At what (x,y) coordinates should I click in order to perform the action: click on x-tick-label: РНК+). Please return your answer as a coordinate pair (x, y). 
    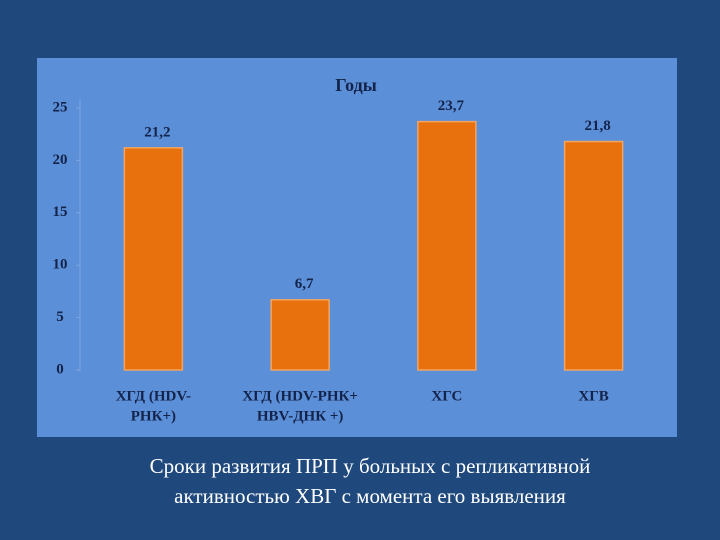
    Looking at the image, I should click on (153, 416).